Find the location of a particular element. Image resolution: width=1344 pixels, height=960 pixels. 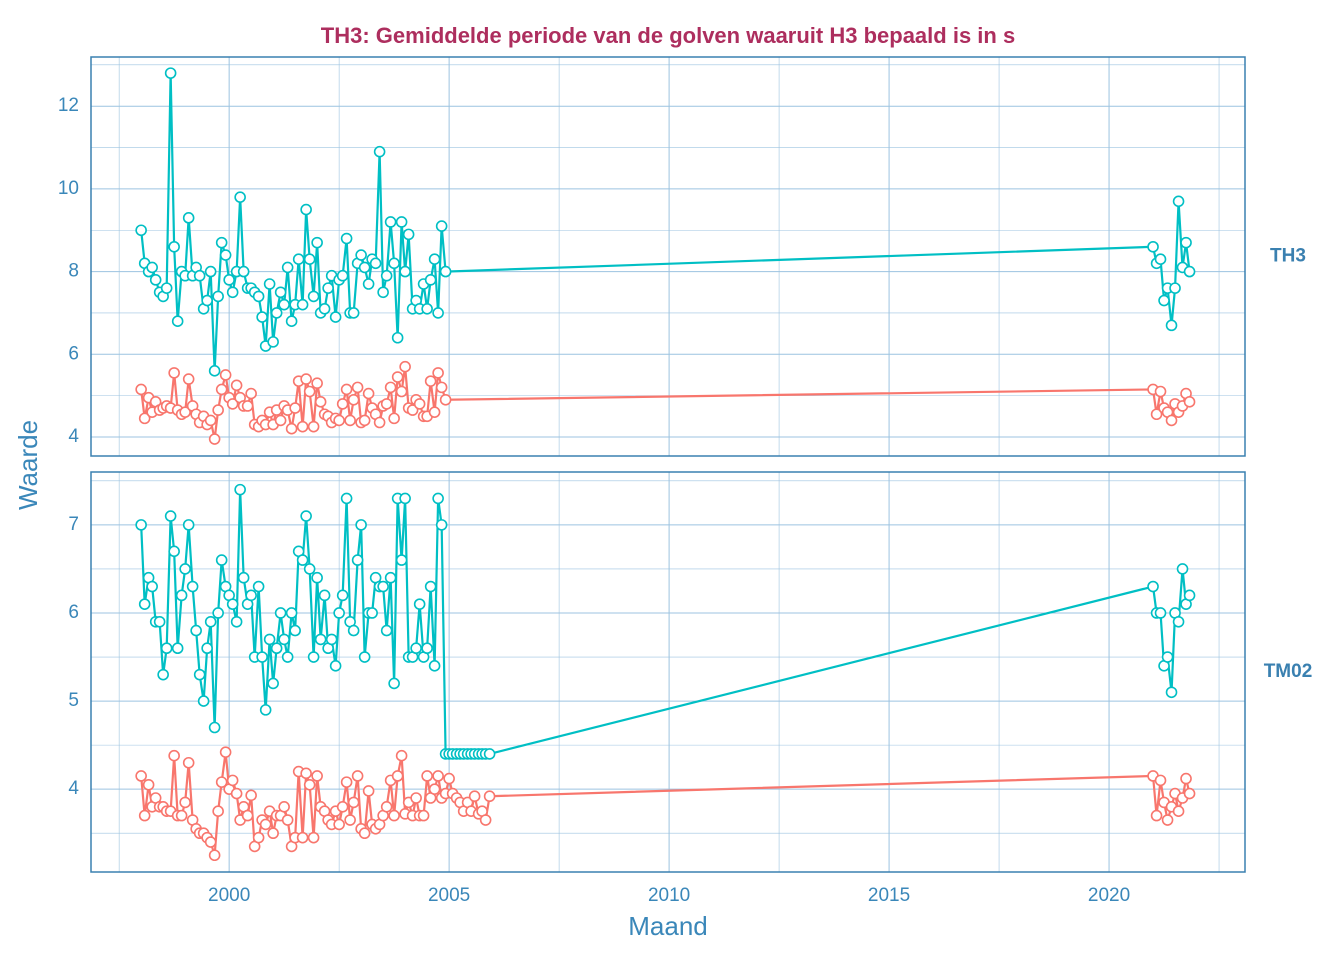

facet-label: TH3 is located at coordinates (1288, 256).